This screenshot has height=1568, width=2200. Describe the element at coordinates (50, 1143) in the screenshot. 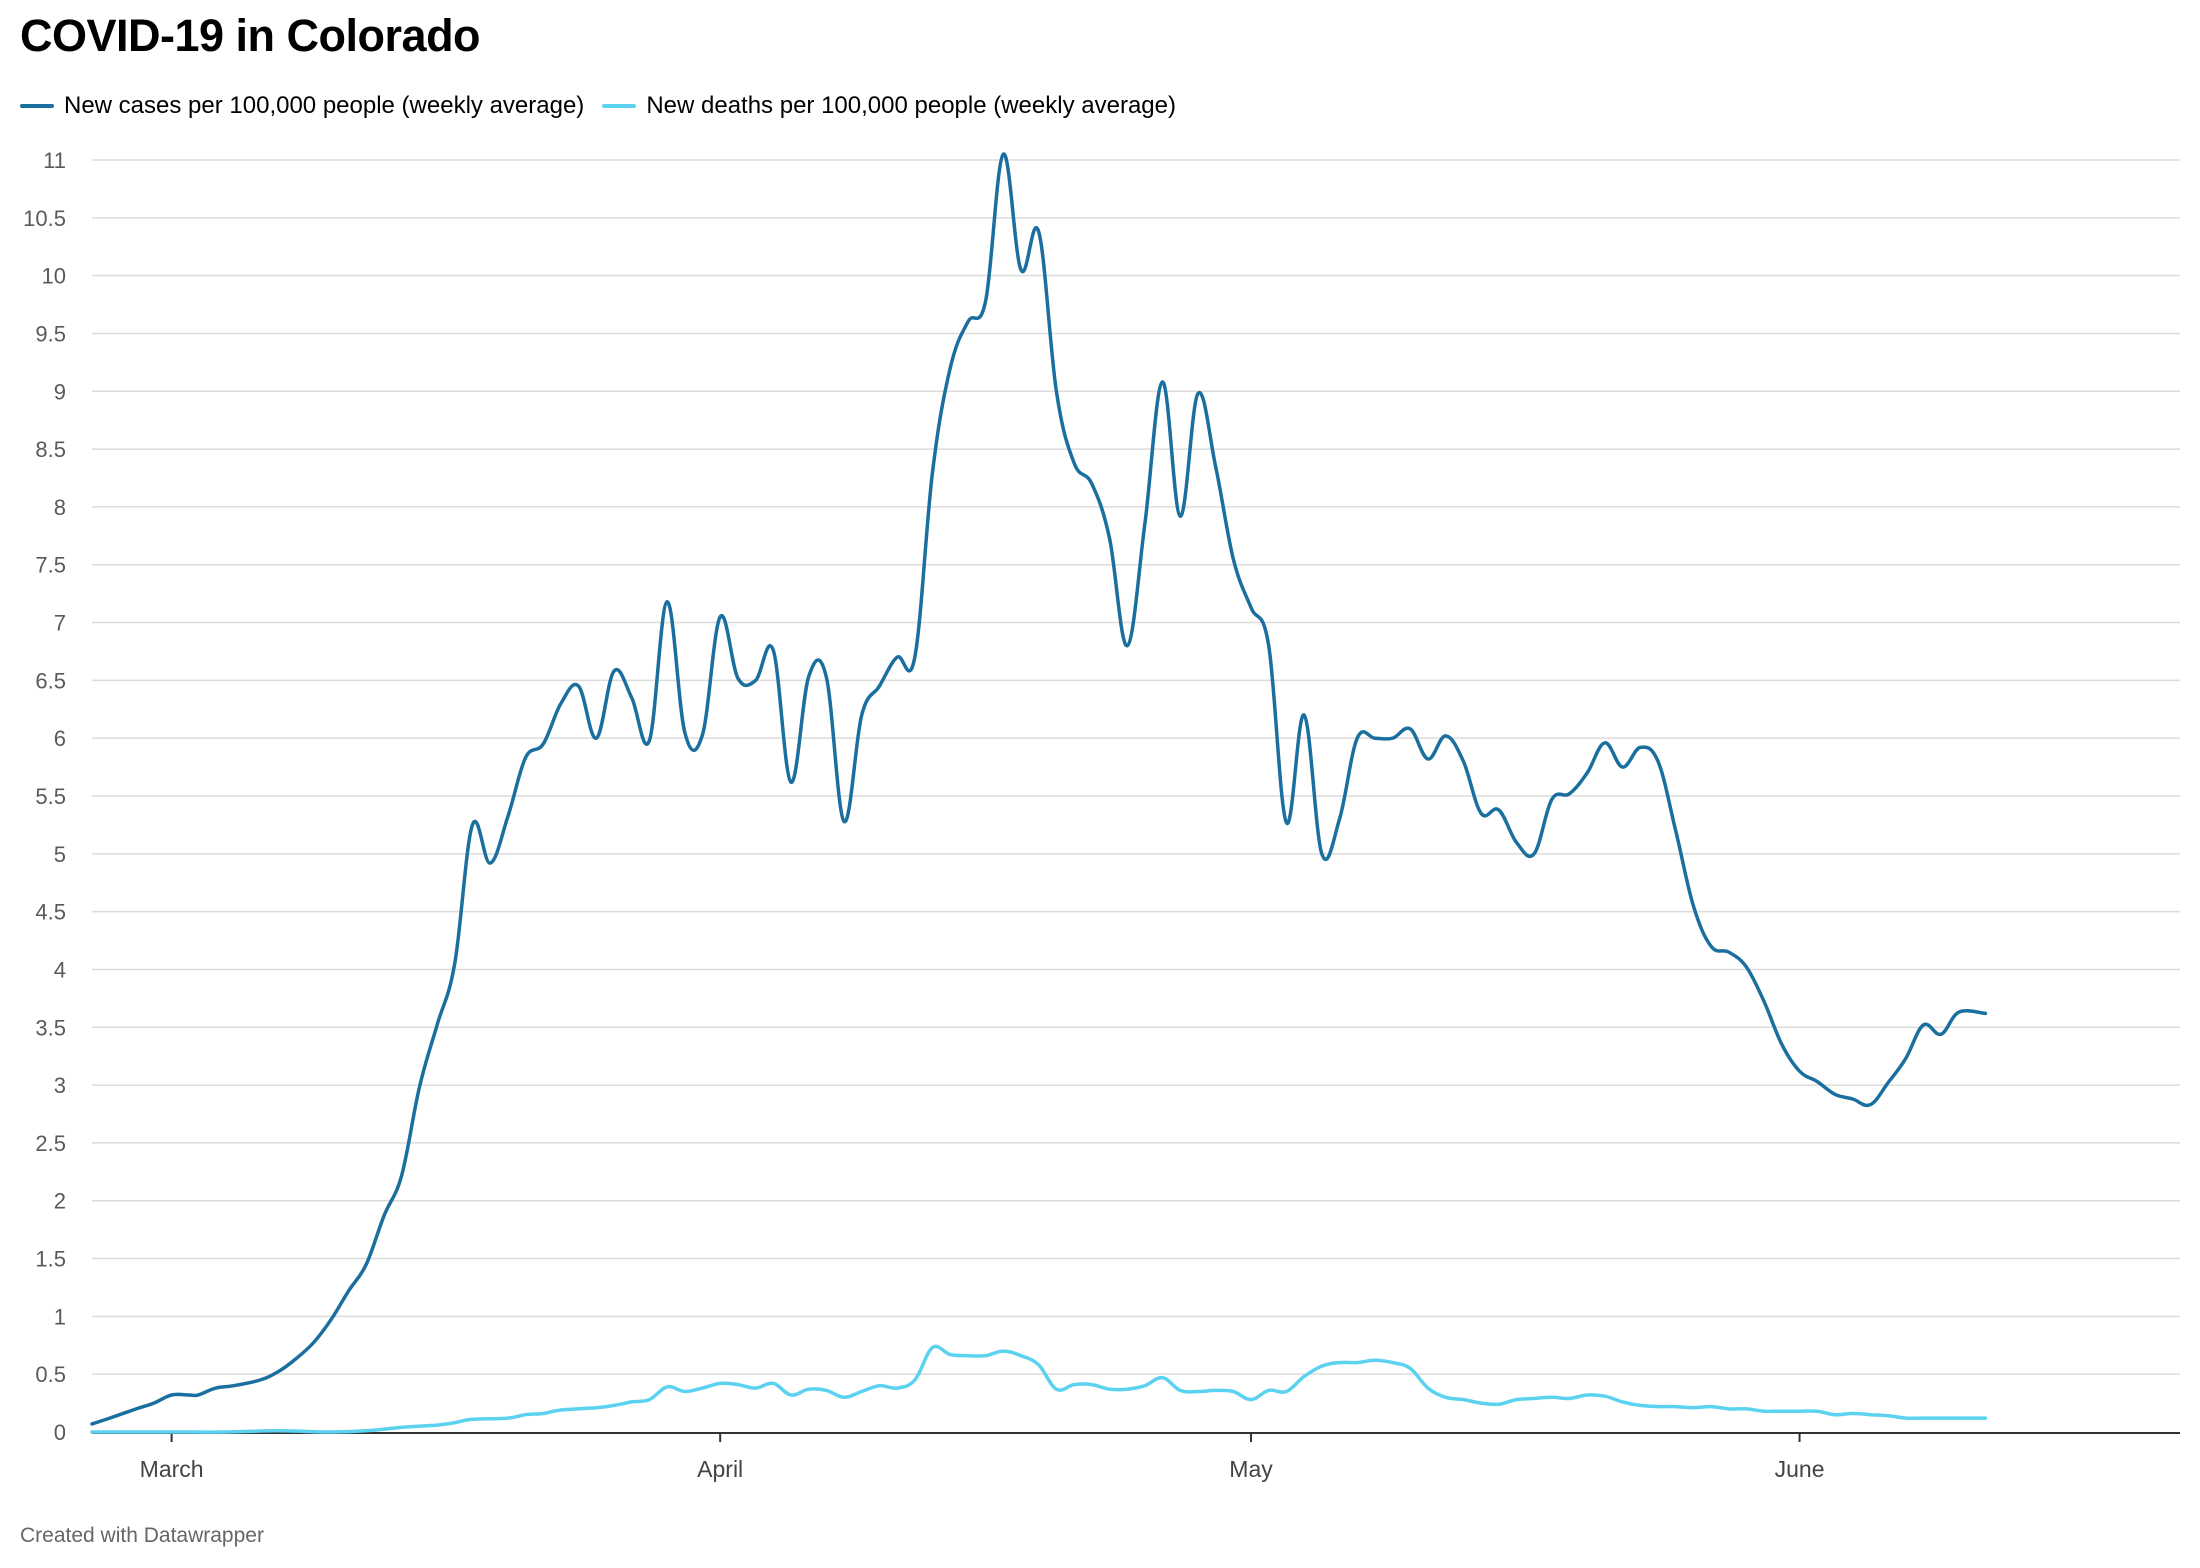

I see `y-tick-label-5: 2.5` at that location.